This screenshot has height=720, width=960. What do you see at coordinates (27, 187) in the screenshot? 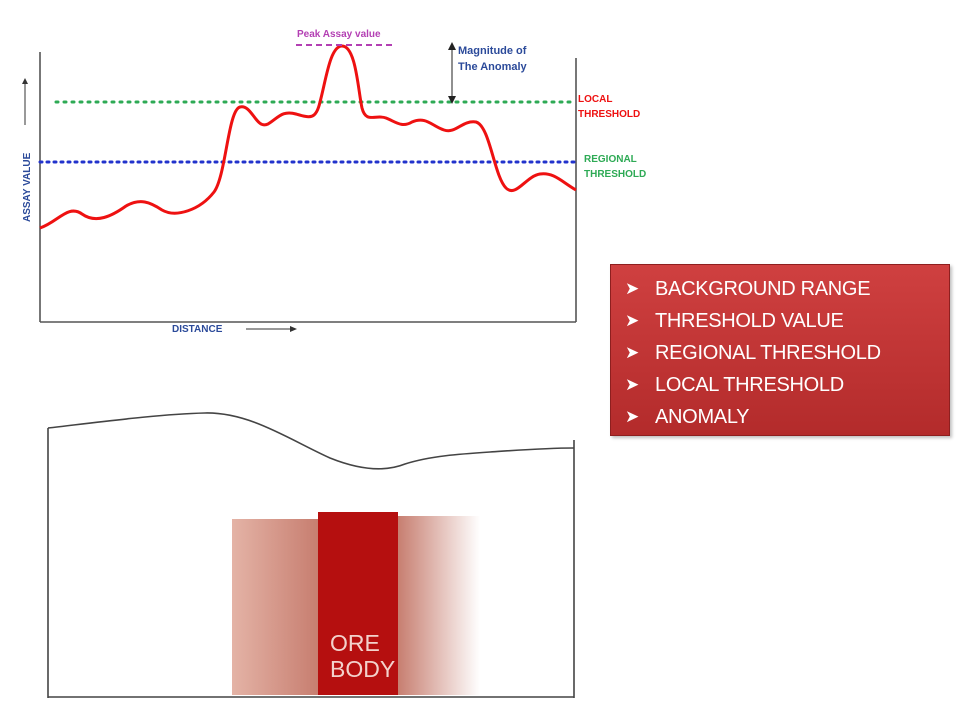
I see `y-axis-label: ASSAY VALUE` at bounding box center [27, 187].